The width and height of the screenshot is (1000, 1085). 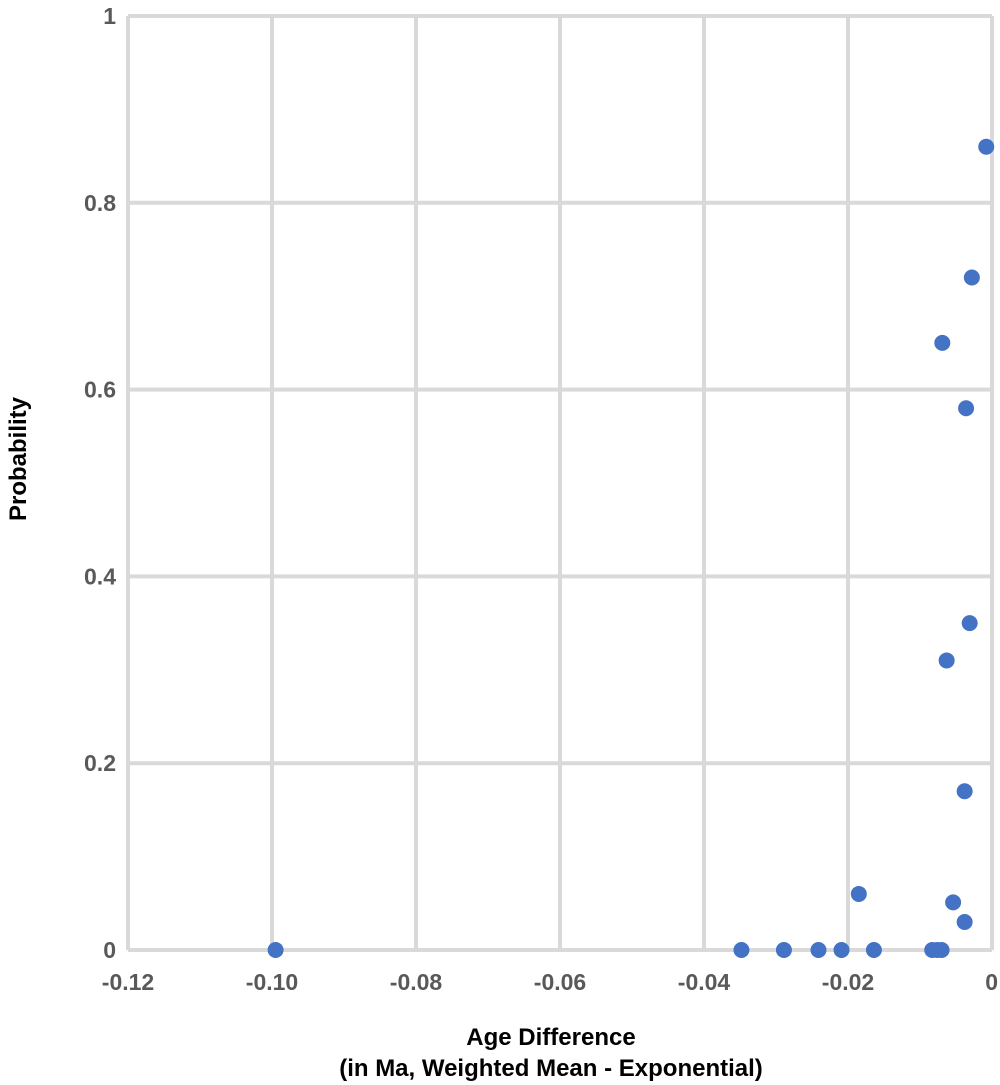 What do you see at coordinates (416, 982) in the screenshot?
I see `x-tick-label: -0.08` at bounding box center [416, 982].